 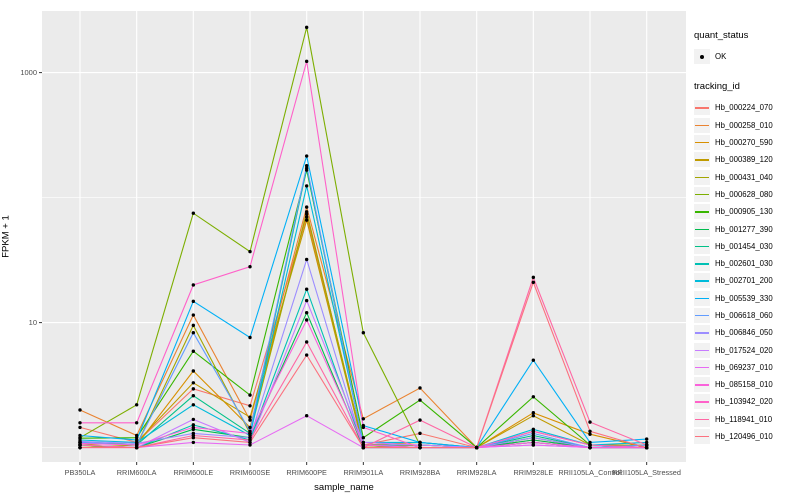 What do you see at coordinates (746, 401) in the screenshot?
I see `legend-item: Hb_103942_020` at bounding box center [746, 401].